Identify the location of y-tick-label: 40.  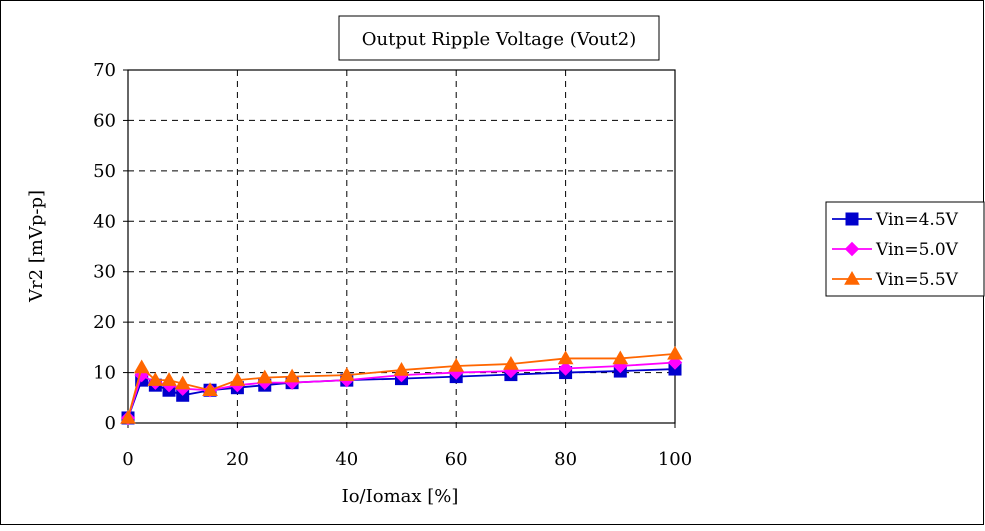
(104, 221).